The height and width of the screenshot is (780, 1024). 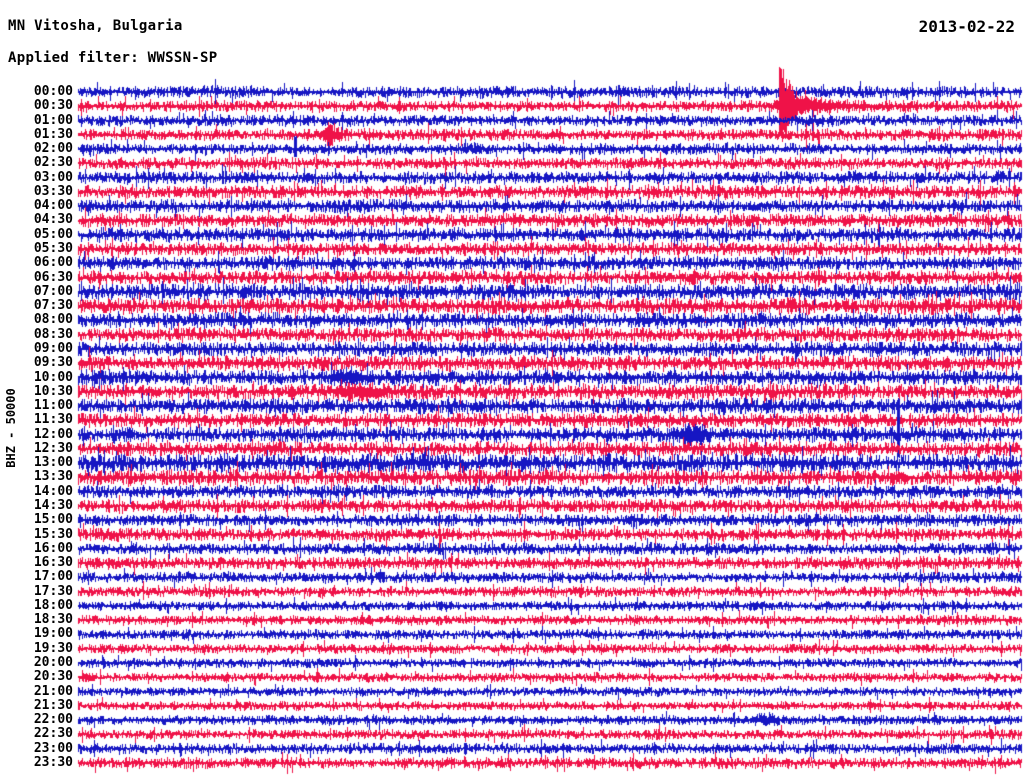 I want to click on time-label: 05:00, so click(x=53, y=234).